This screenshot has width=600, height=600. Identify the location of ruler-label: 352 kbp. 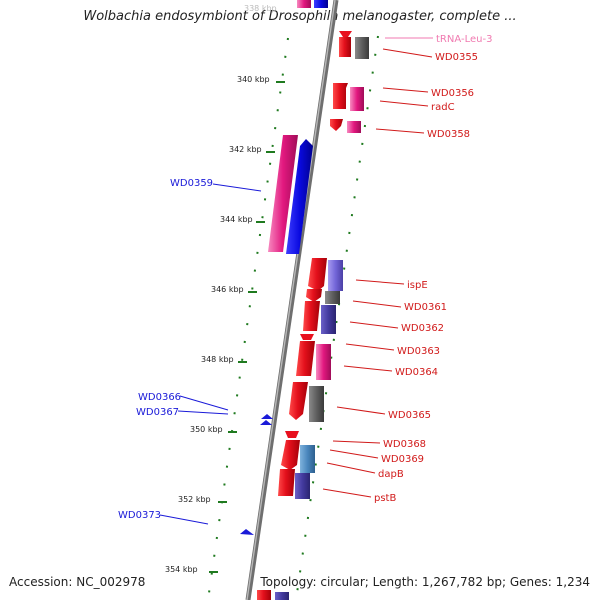
(194, 499).